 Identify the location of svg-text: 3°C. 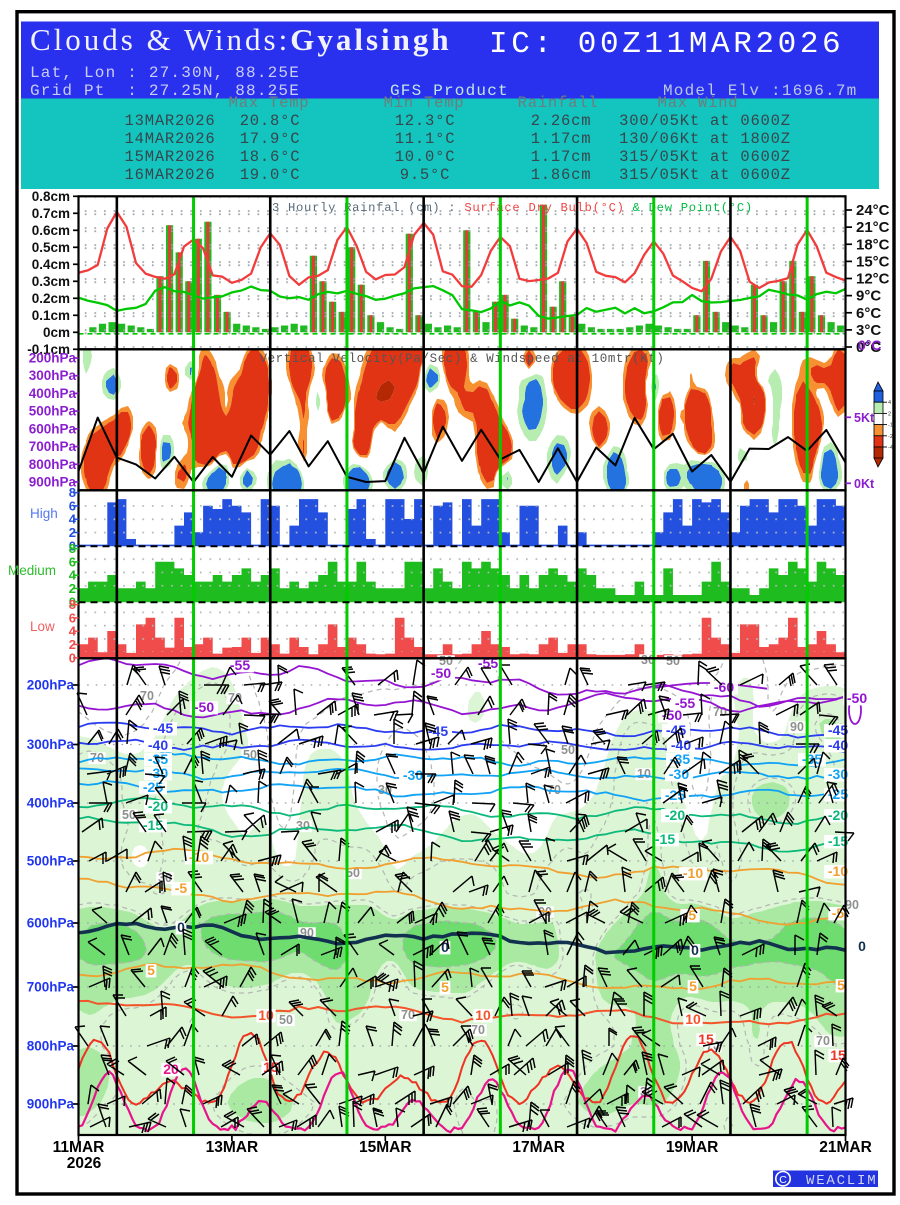
(868, 330).